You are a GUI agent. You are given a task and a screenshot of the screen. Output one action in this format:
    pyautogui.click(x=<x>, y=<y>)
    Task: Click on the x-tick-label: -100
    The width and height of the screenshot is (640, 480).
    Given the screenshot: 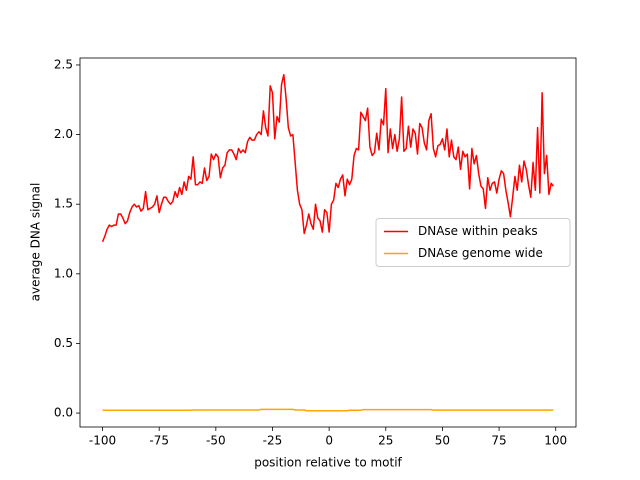 What is the action you would take?
    pyautogui.click(x=102, y=441)
    